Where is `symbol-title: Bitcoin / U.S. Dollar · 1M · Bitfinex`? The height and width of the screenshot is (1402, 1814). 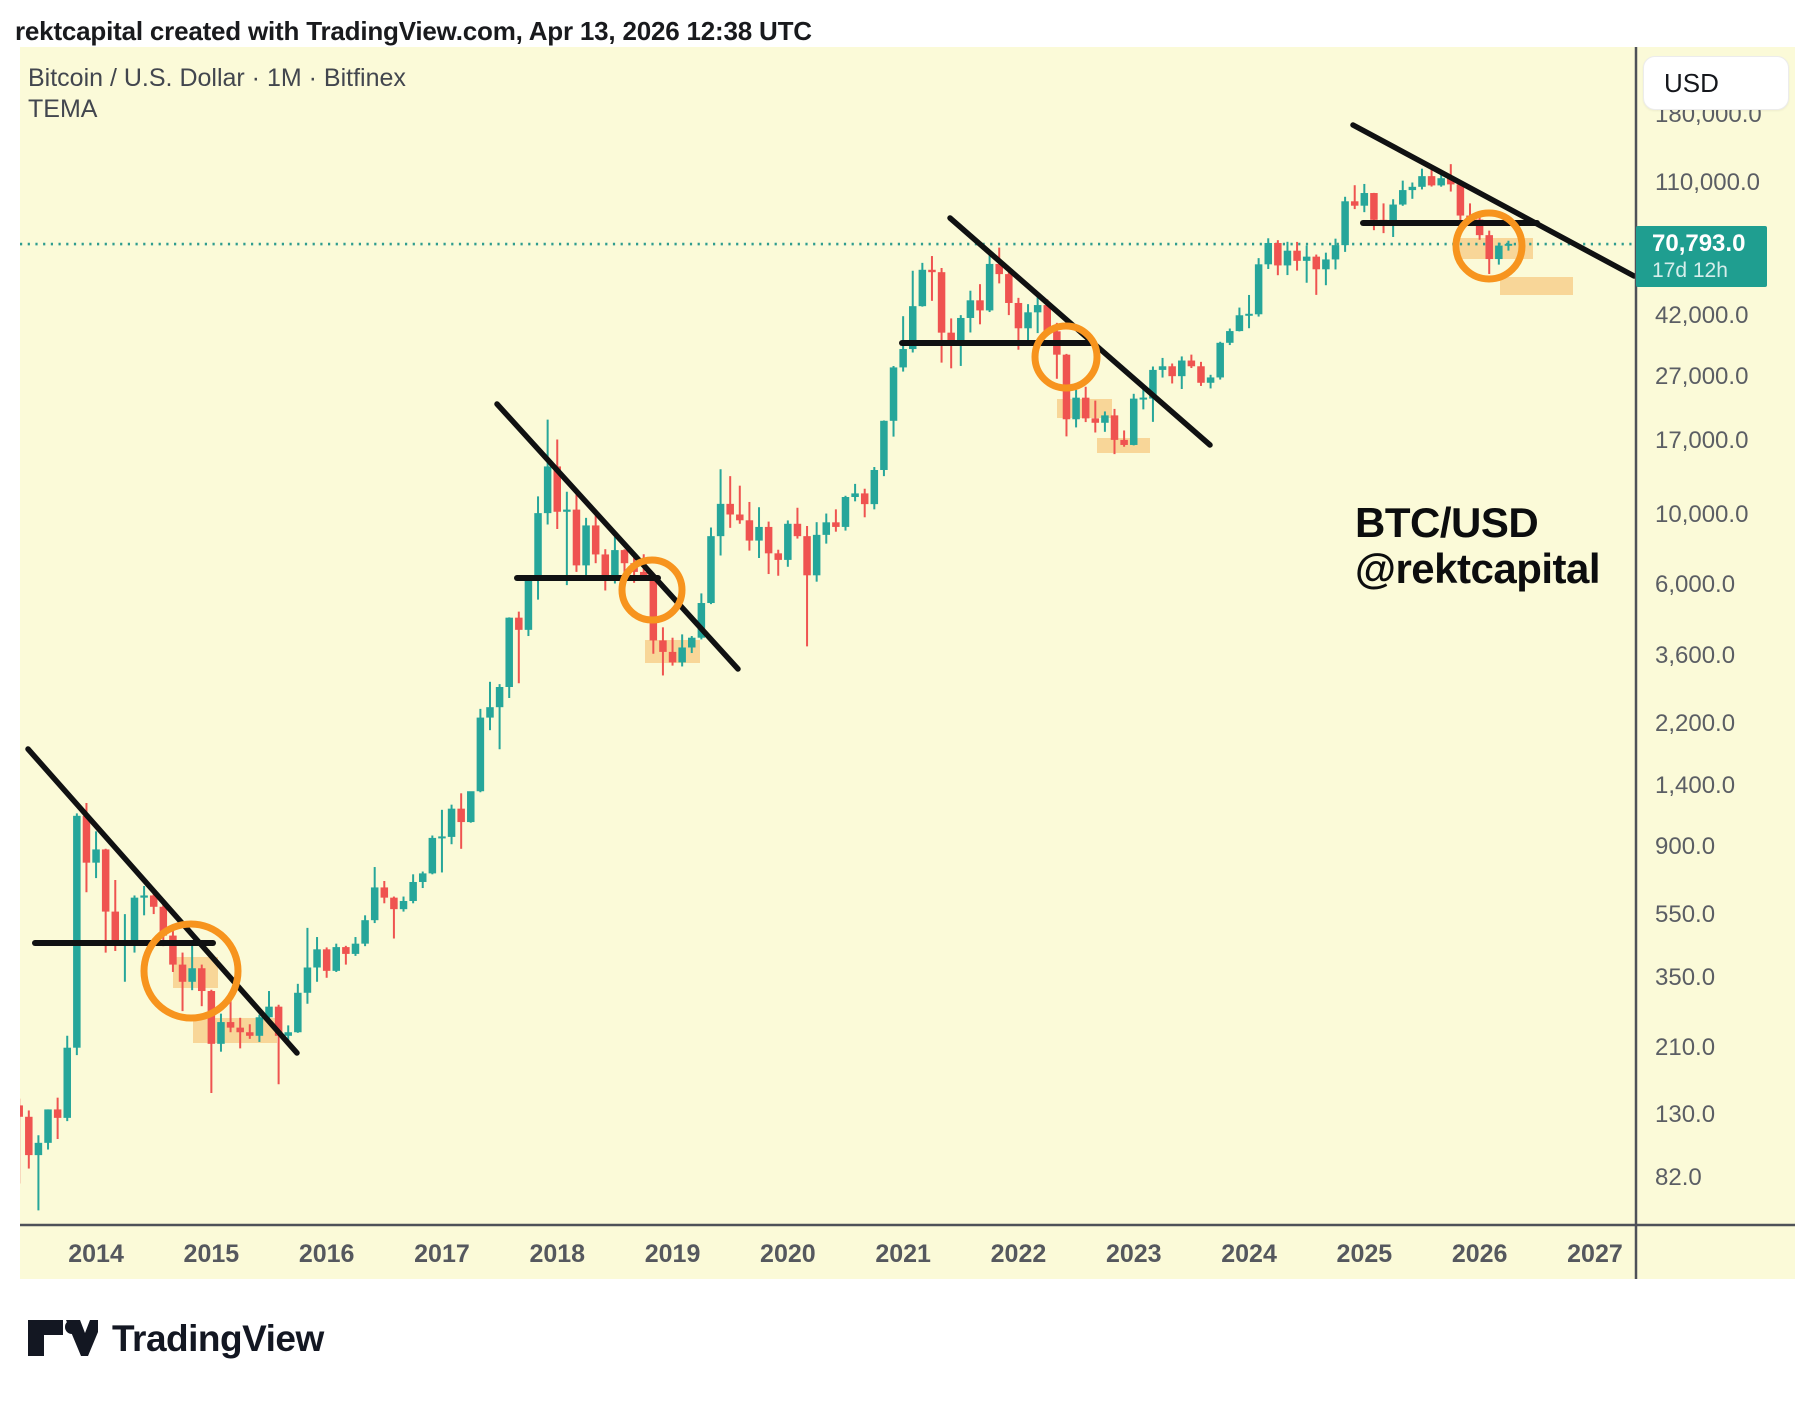
symbol-title: Bitcoin / U.S. Dollar · 1M · Bitfinex is located at coordinates (217, 78).